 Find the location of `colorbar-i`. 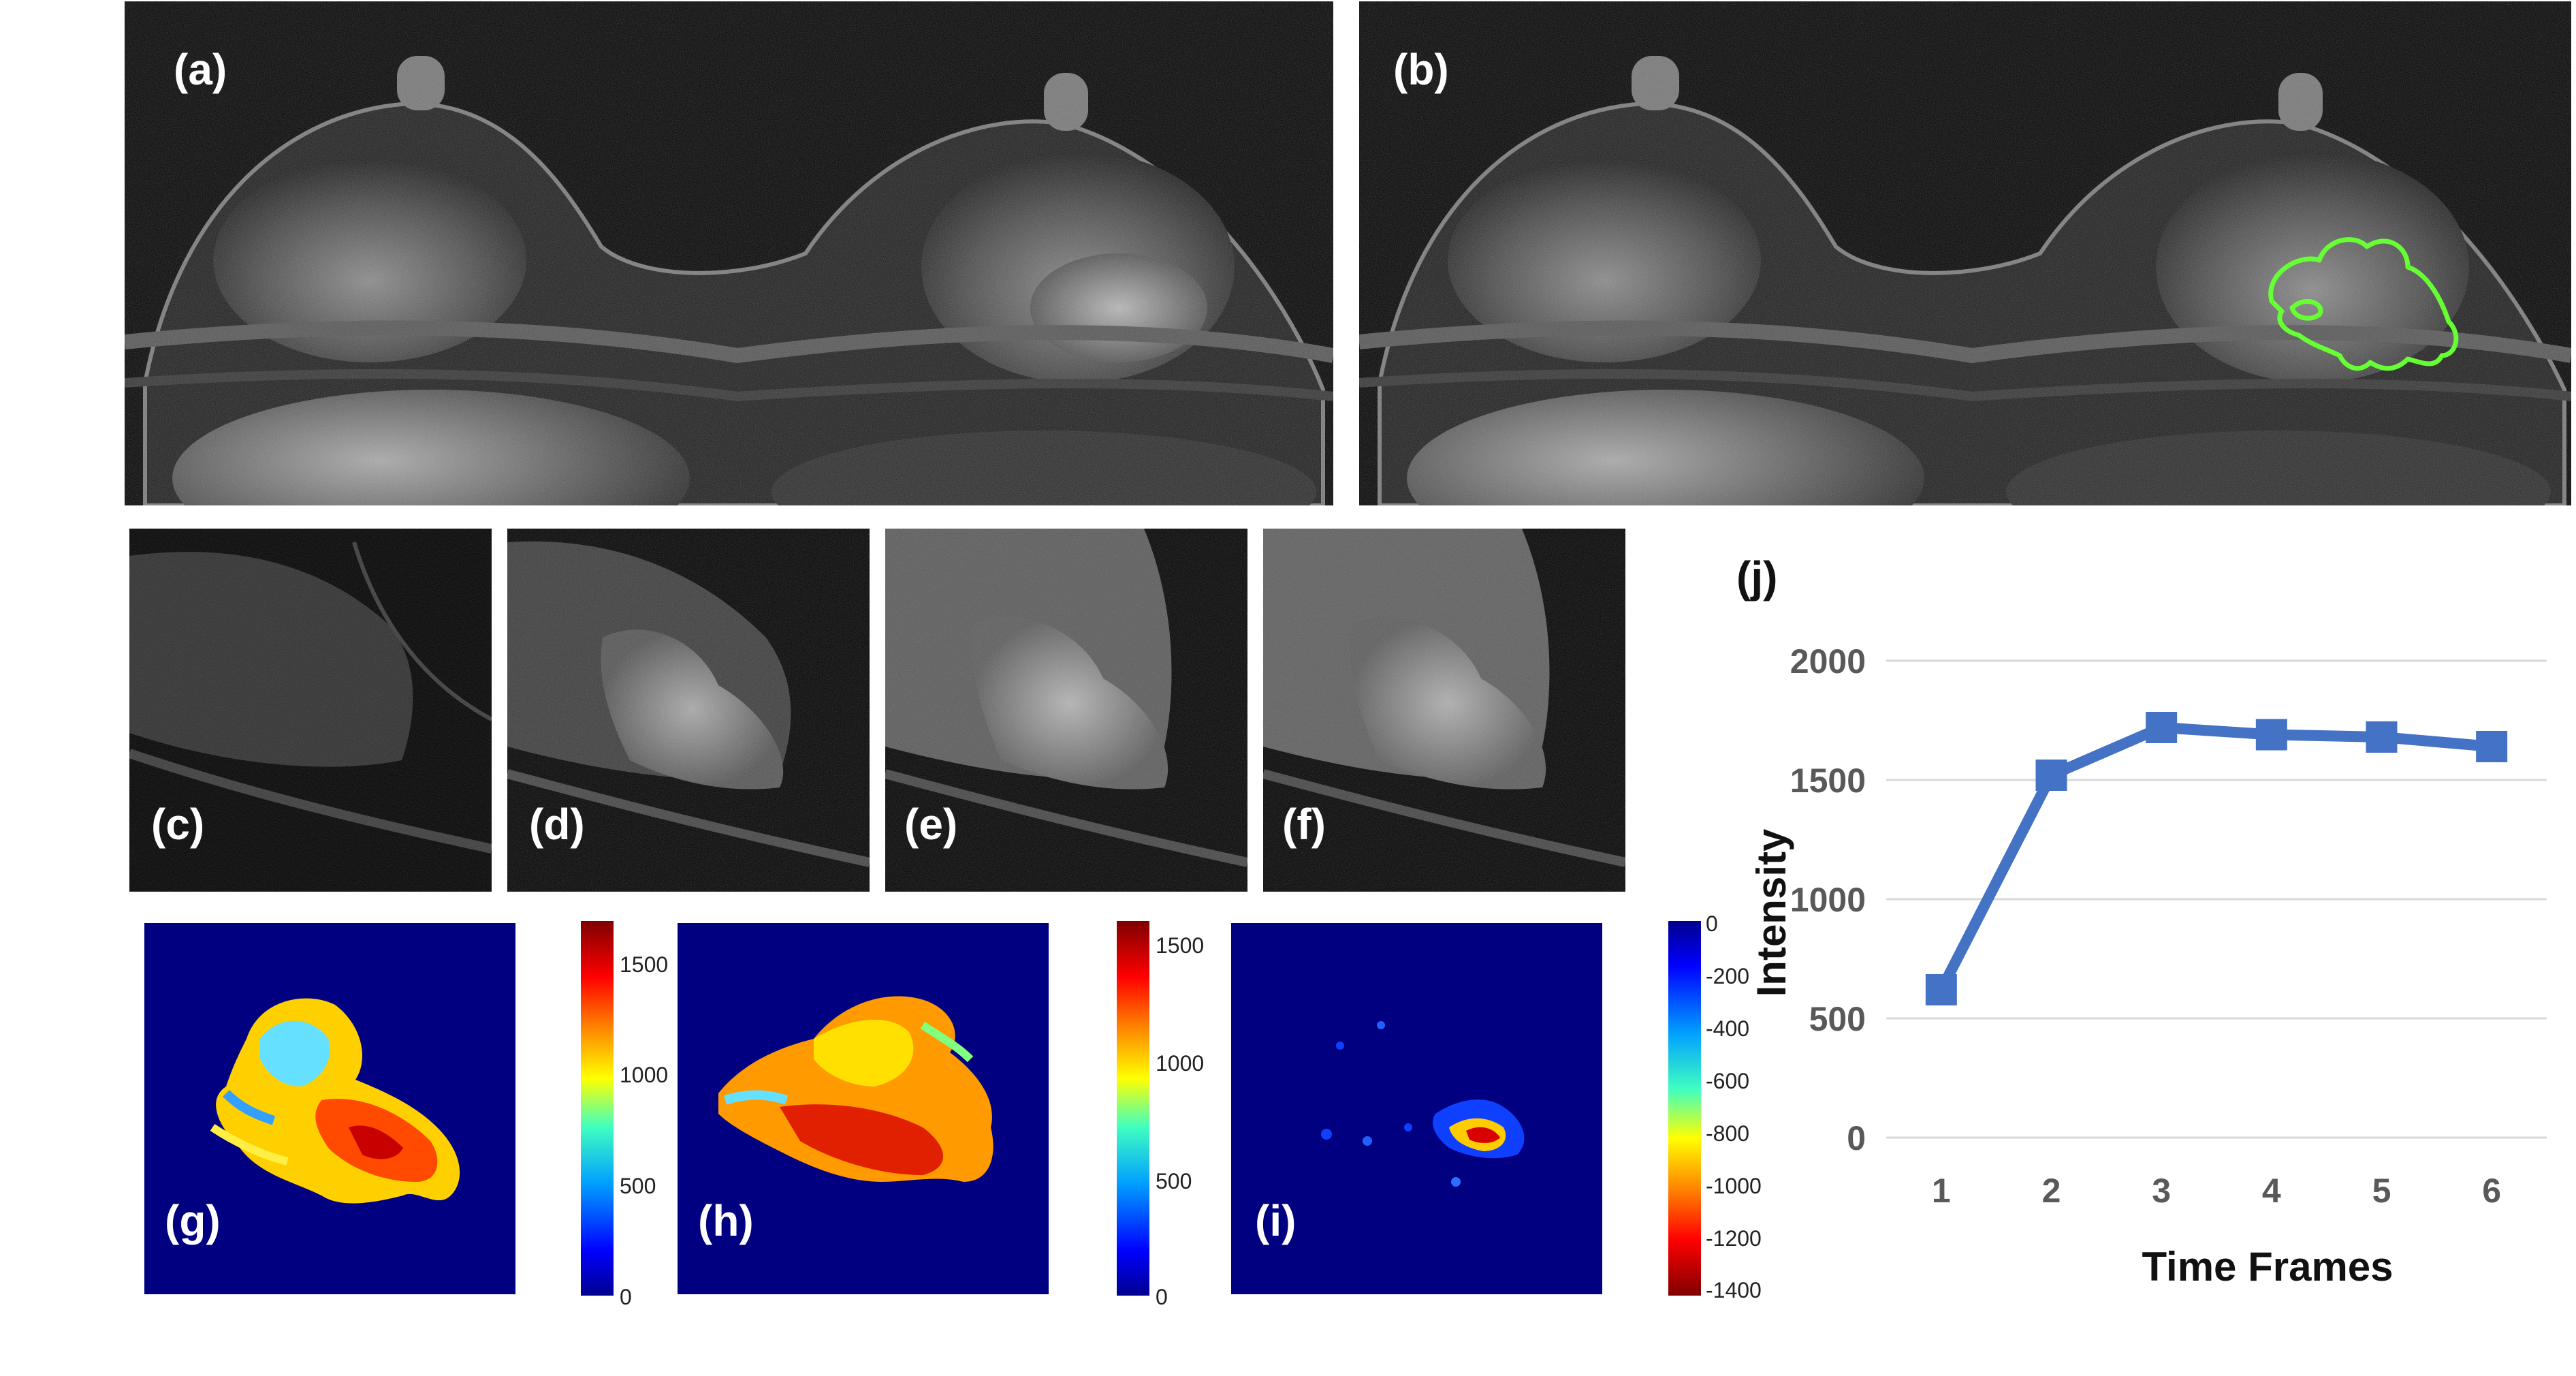

colorbar-i is located at coordinates (1684, 1108).